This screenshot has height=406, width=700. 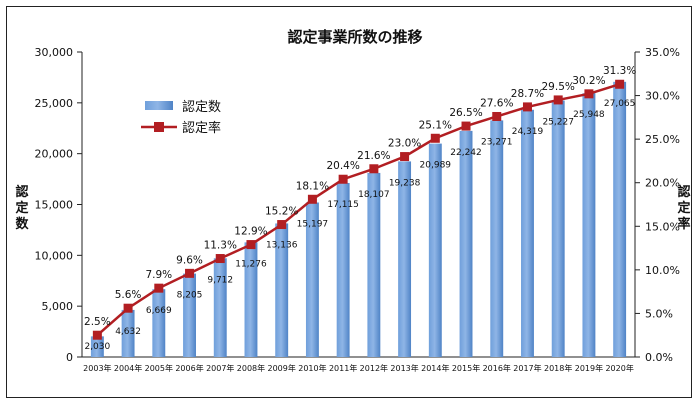 What do you see at coordinates (282, 245) in the screenshot?
I see `bar-value-label: 13,136` at bounding box center [282, 245].